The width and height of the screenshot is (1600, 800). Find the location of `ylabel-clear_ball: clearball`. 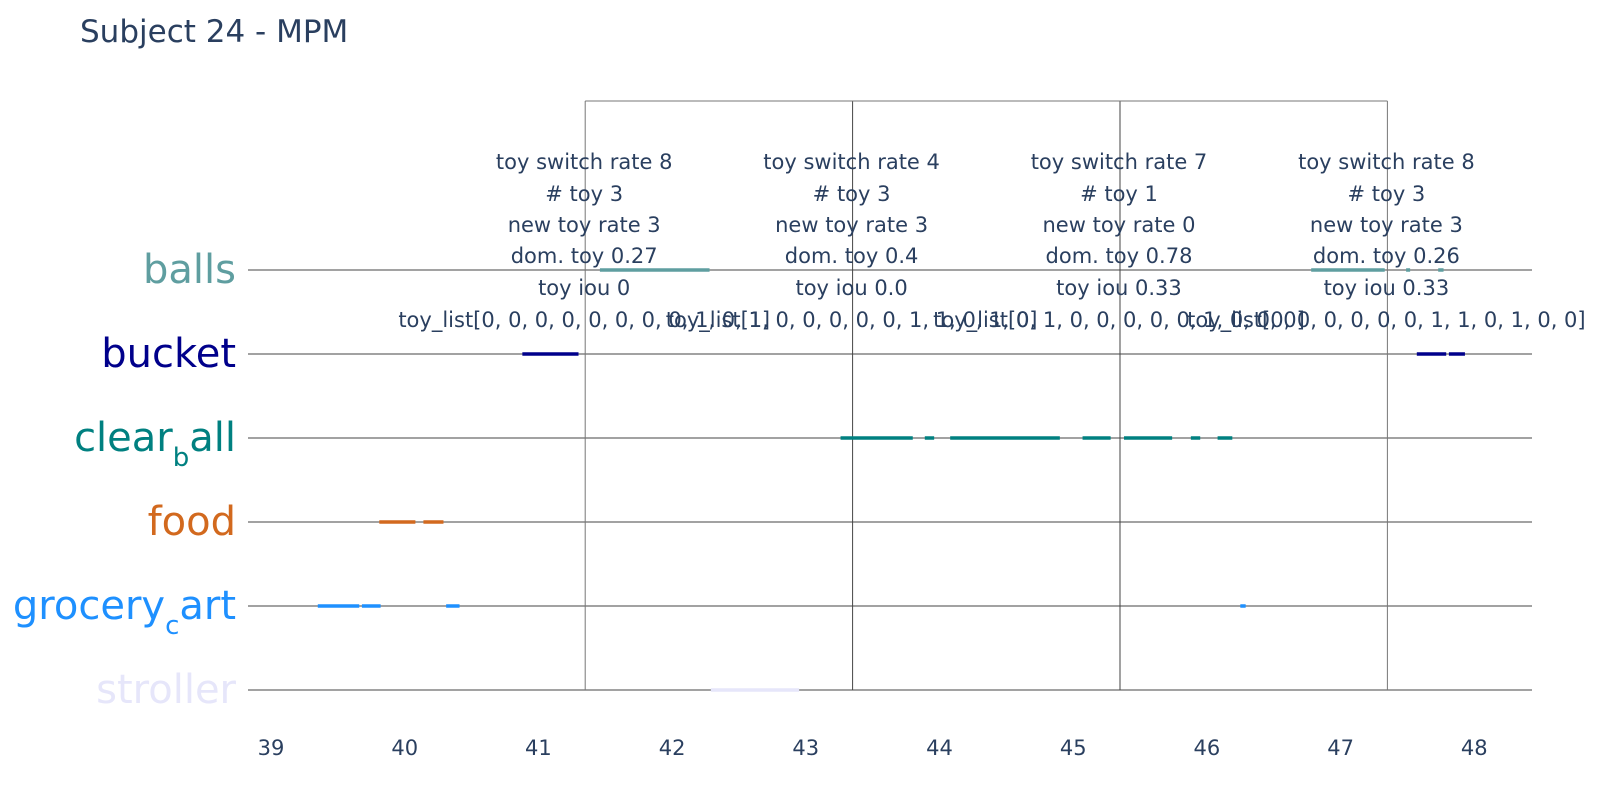

ylabel-clear_ball: clearball is located at coordinates (155, 444).